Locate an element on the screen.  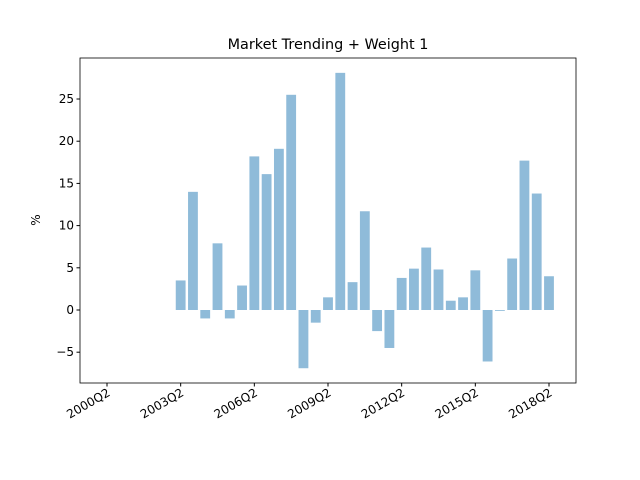
x-tick-label: 2018Q2 is located at coordinates (530, 403).